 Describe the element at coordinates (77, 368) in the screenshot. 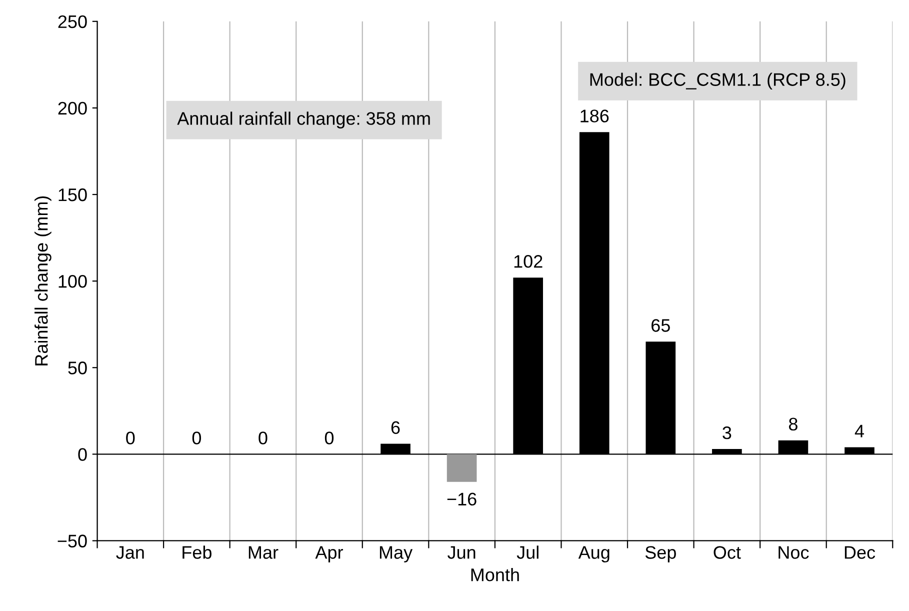

I see `y-tick-label: 50` at that location.